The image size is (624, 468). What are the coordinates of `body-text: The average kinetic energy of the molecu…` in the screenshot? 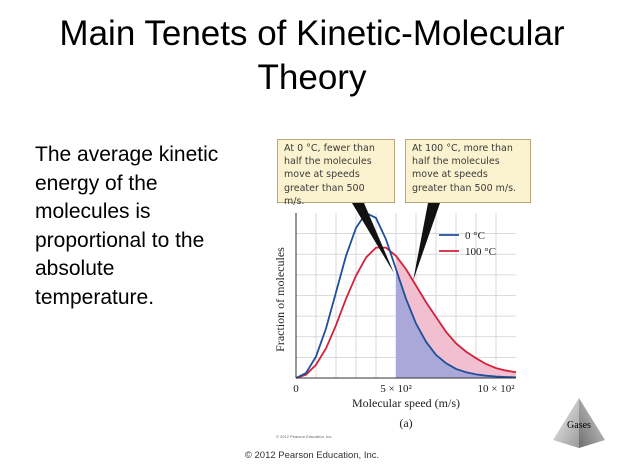 It's located at (150, 226).